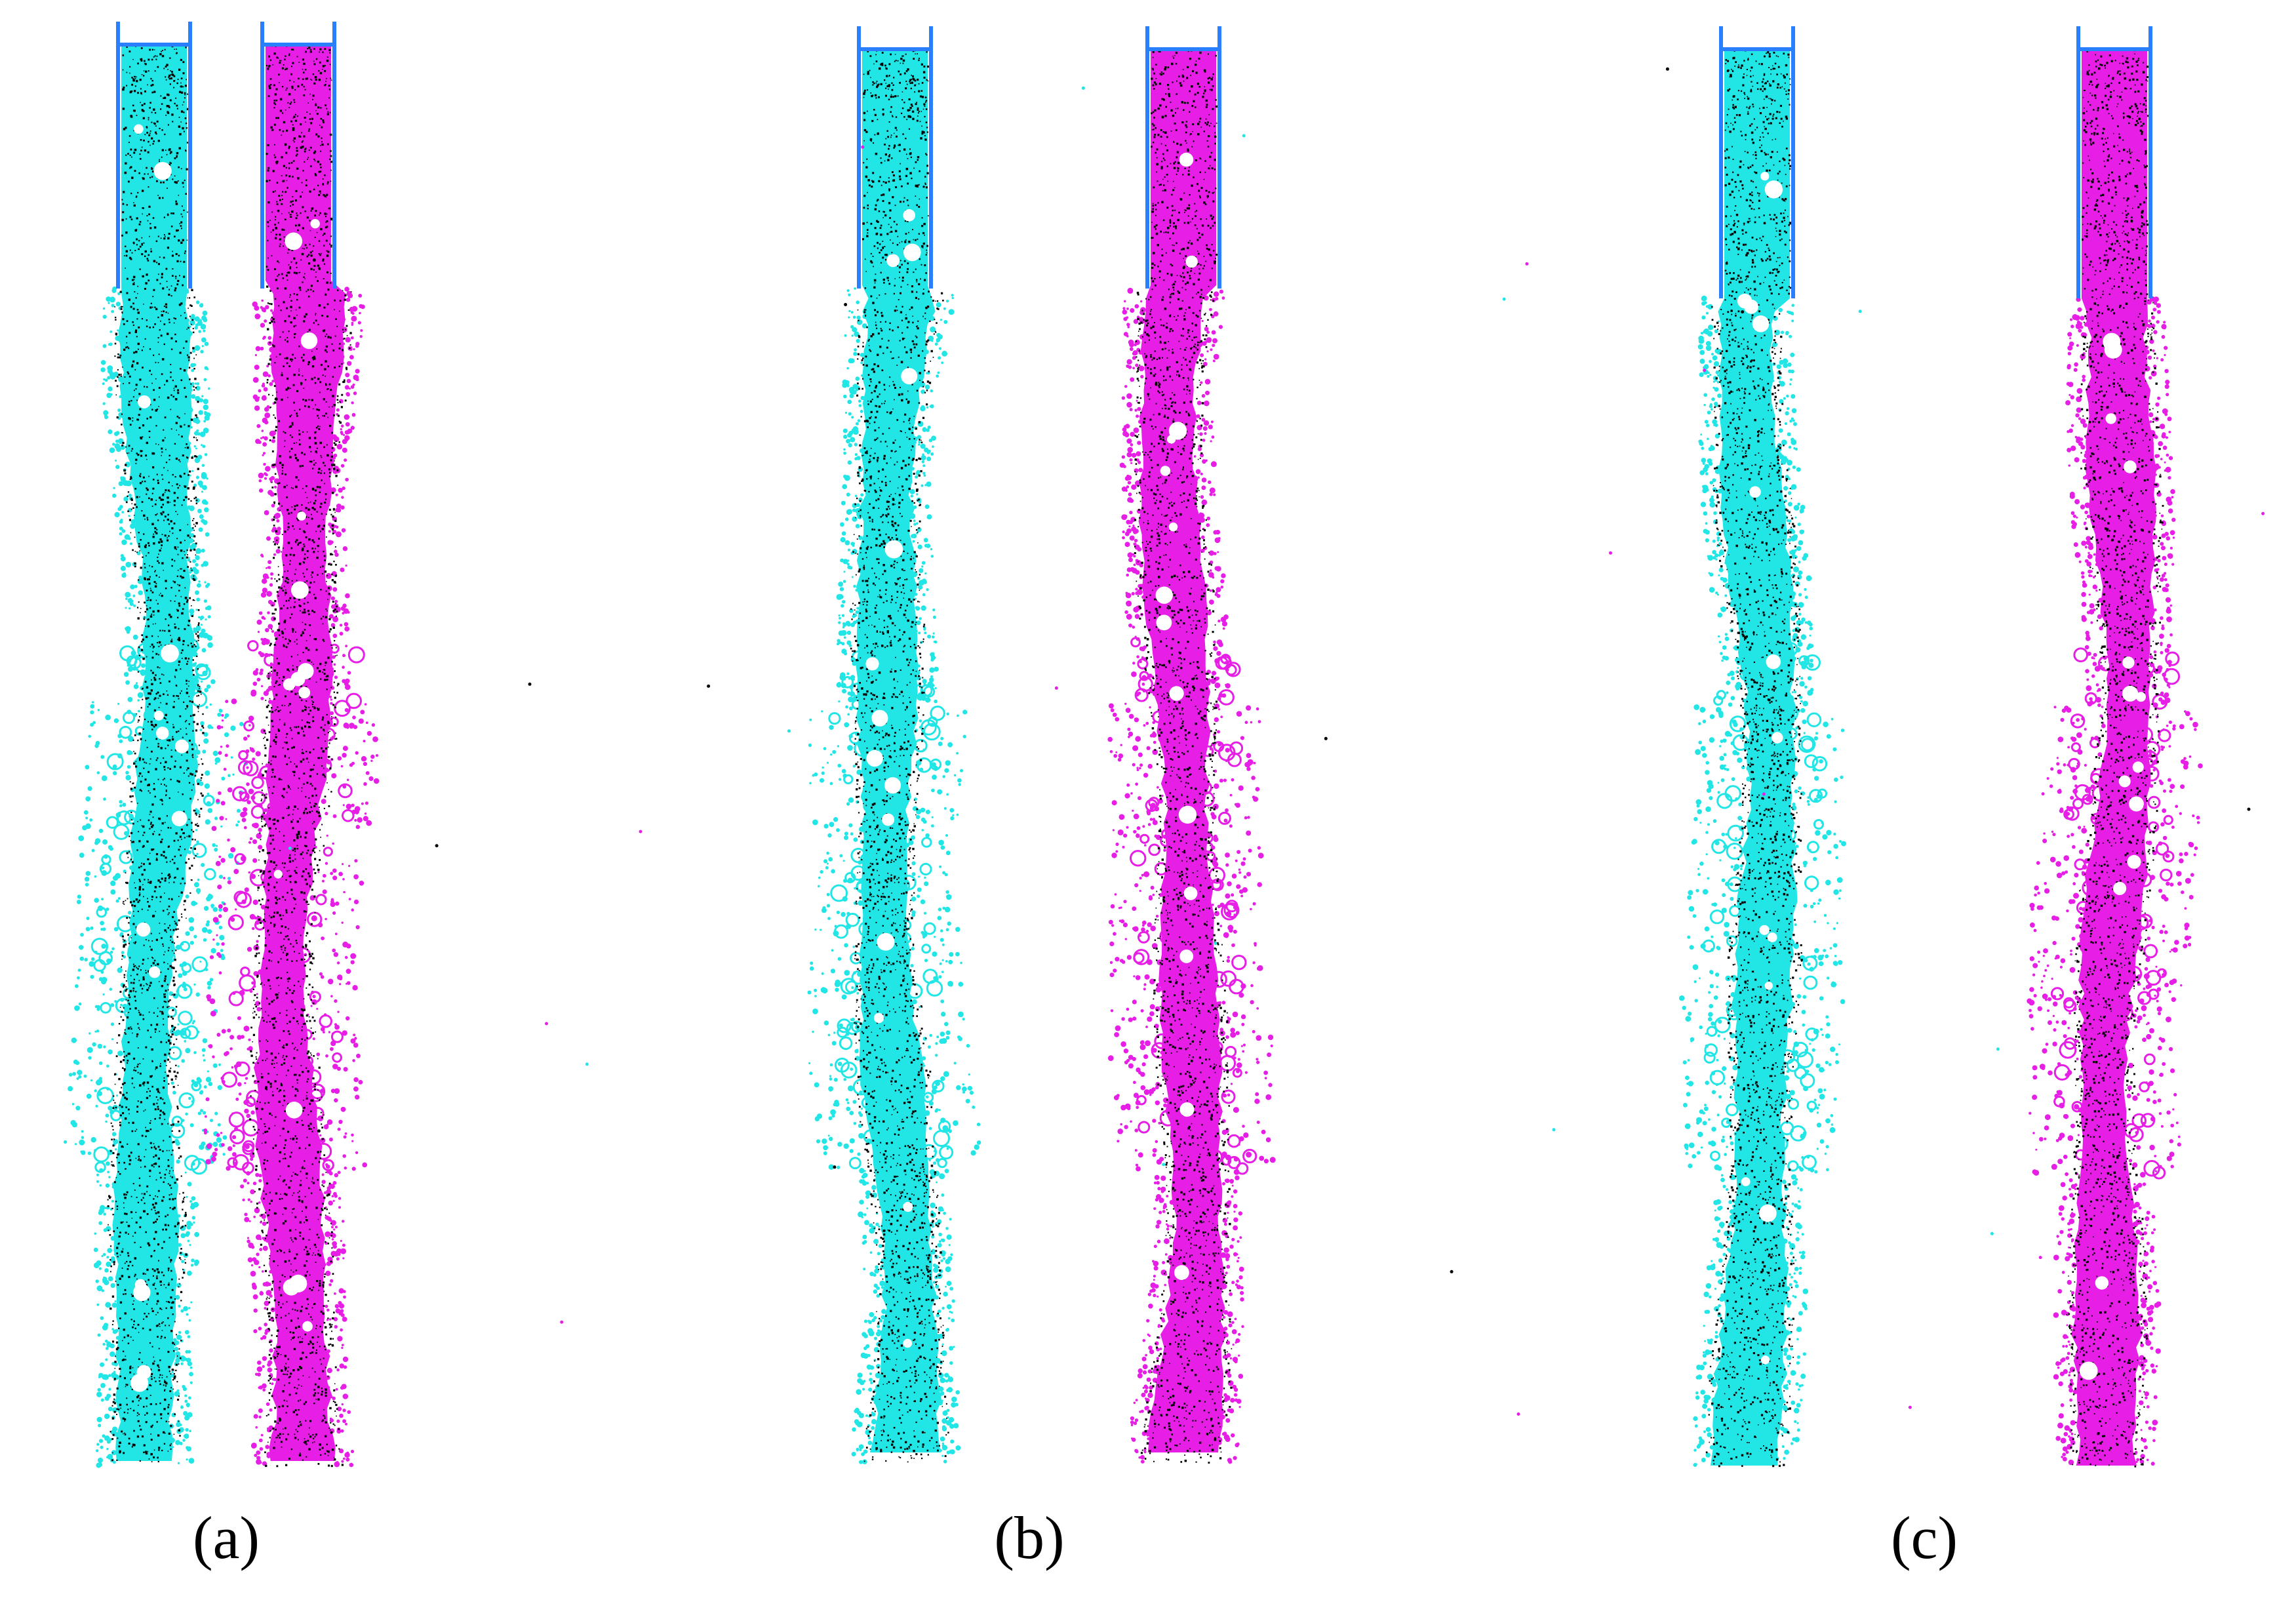 This screenshot has height=1600, width=2296. What do you see at coordinates (1924, 1537) in the screenshot?
I see `panel-c-label: (c)` at bounding box center [1924, 1537].